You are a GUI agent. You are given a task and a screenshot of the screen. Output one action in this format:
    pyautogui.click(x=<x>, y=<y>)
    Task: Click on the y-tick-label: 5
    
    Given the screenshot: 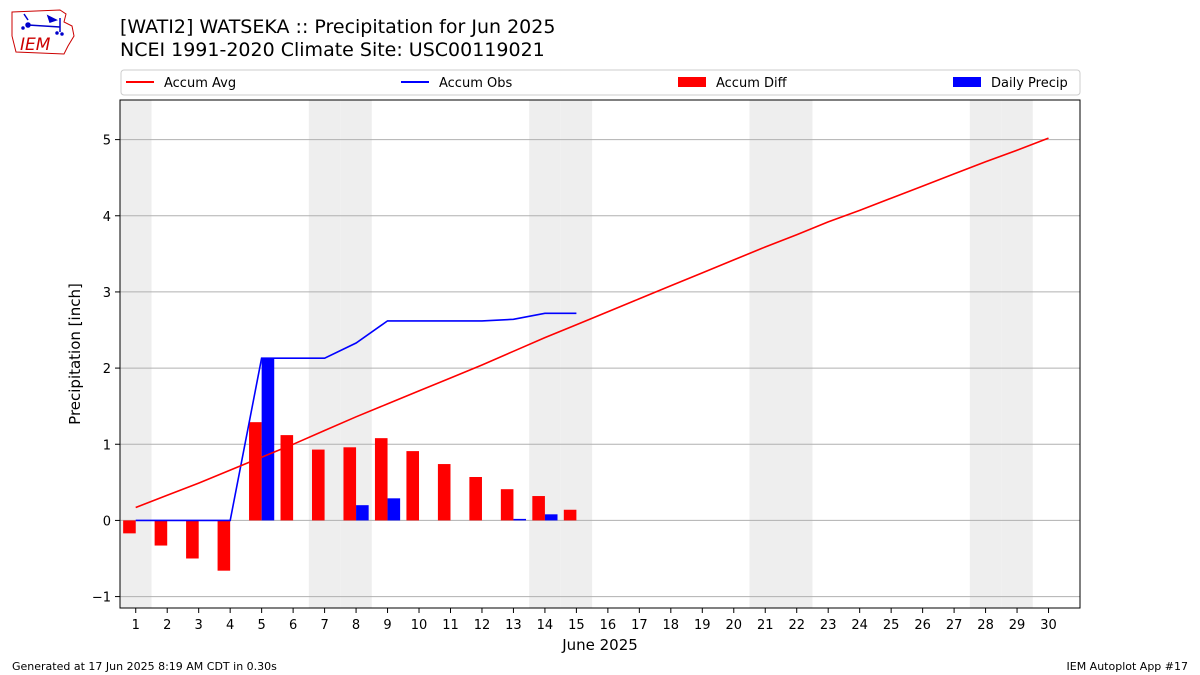 What is the action you would take?
    pyautogui.click(x=107, y=141)
    